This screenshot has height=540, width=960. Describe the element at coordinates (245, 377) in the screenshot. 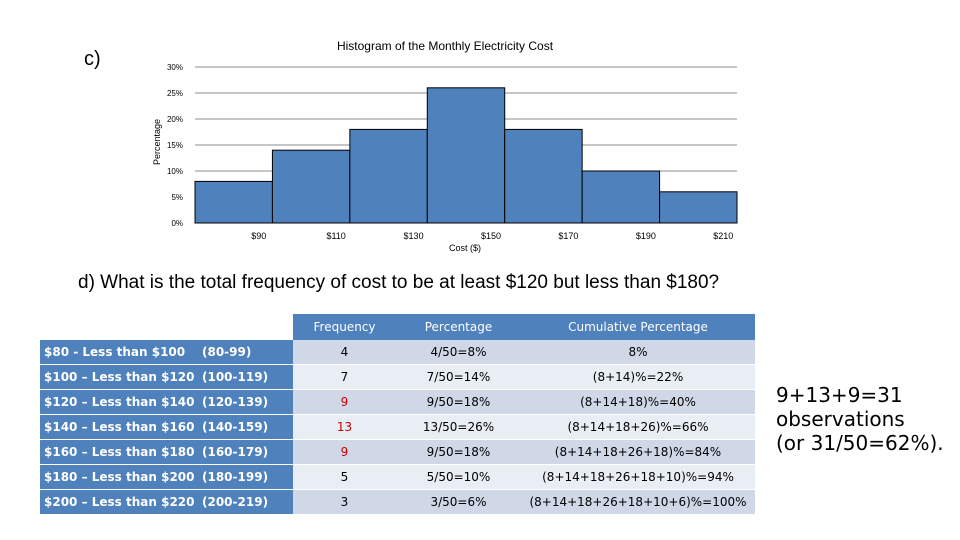

I see `row-range: (100-119)` at that location.